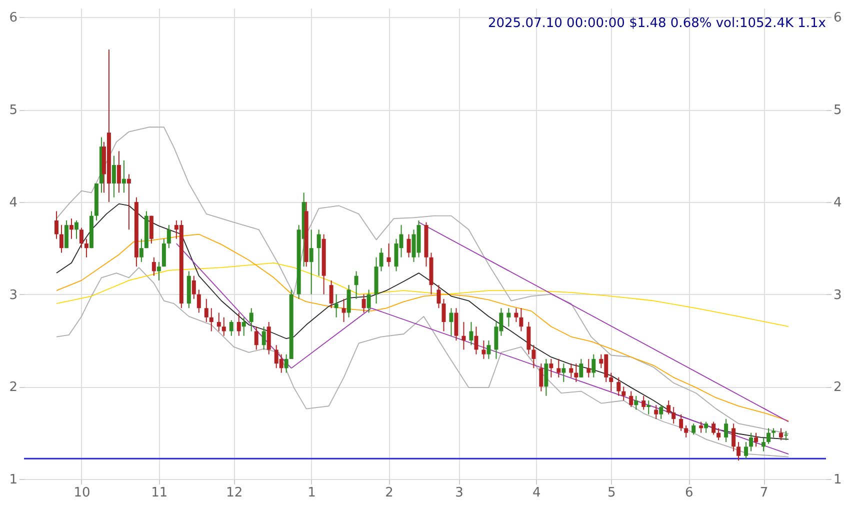 The height and width of the screenshot is (505, 850). Describe the element at coordinates (838, 388) in the screenshot. I see `y2-tick-label: 2` at that location.